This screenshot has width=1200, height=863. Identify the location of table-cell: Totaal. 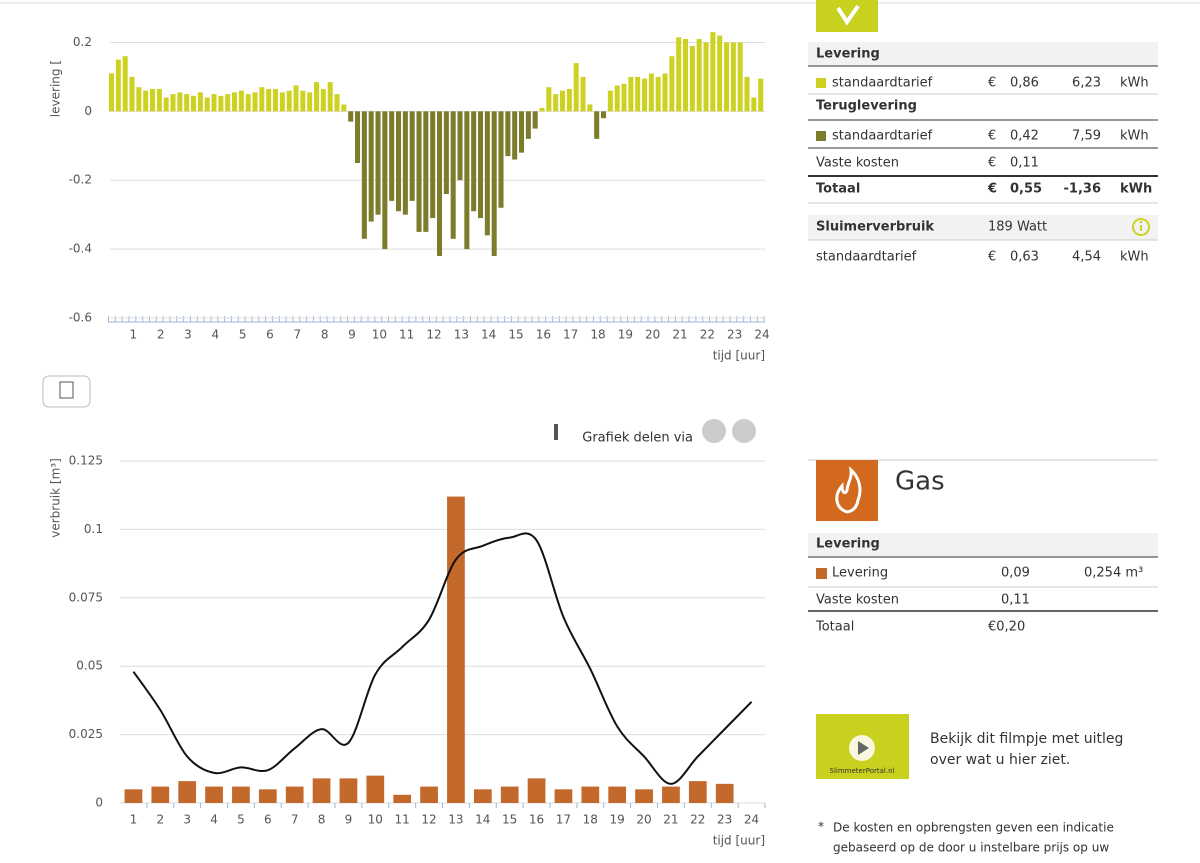
(834, 627).